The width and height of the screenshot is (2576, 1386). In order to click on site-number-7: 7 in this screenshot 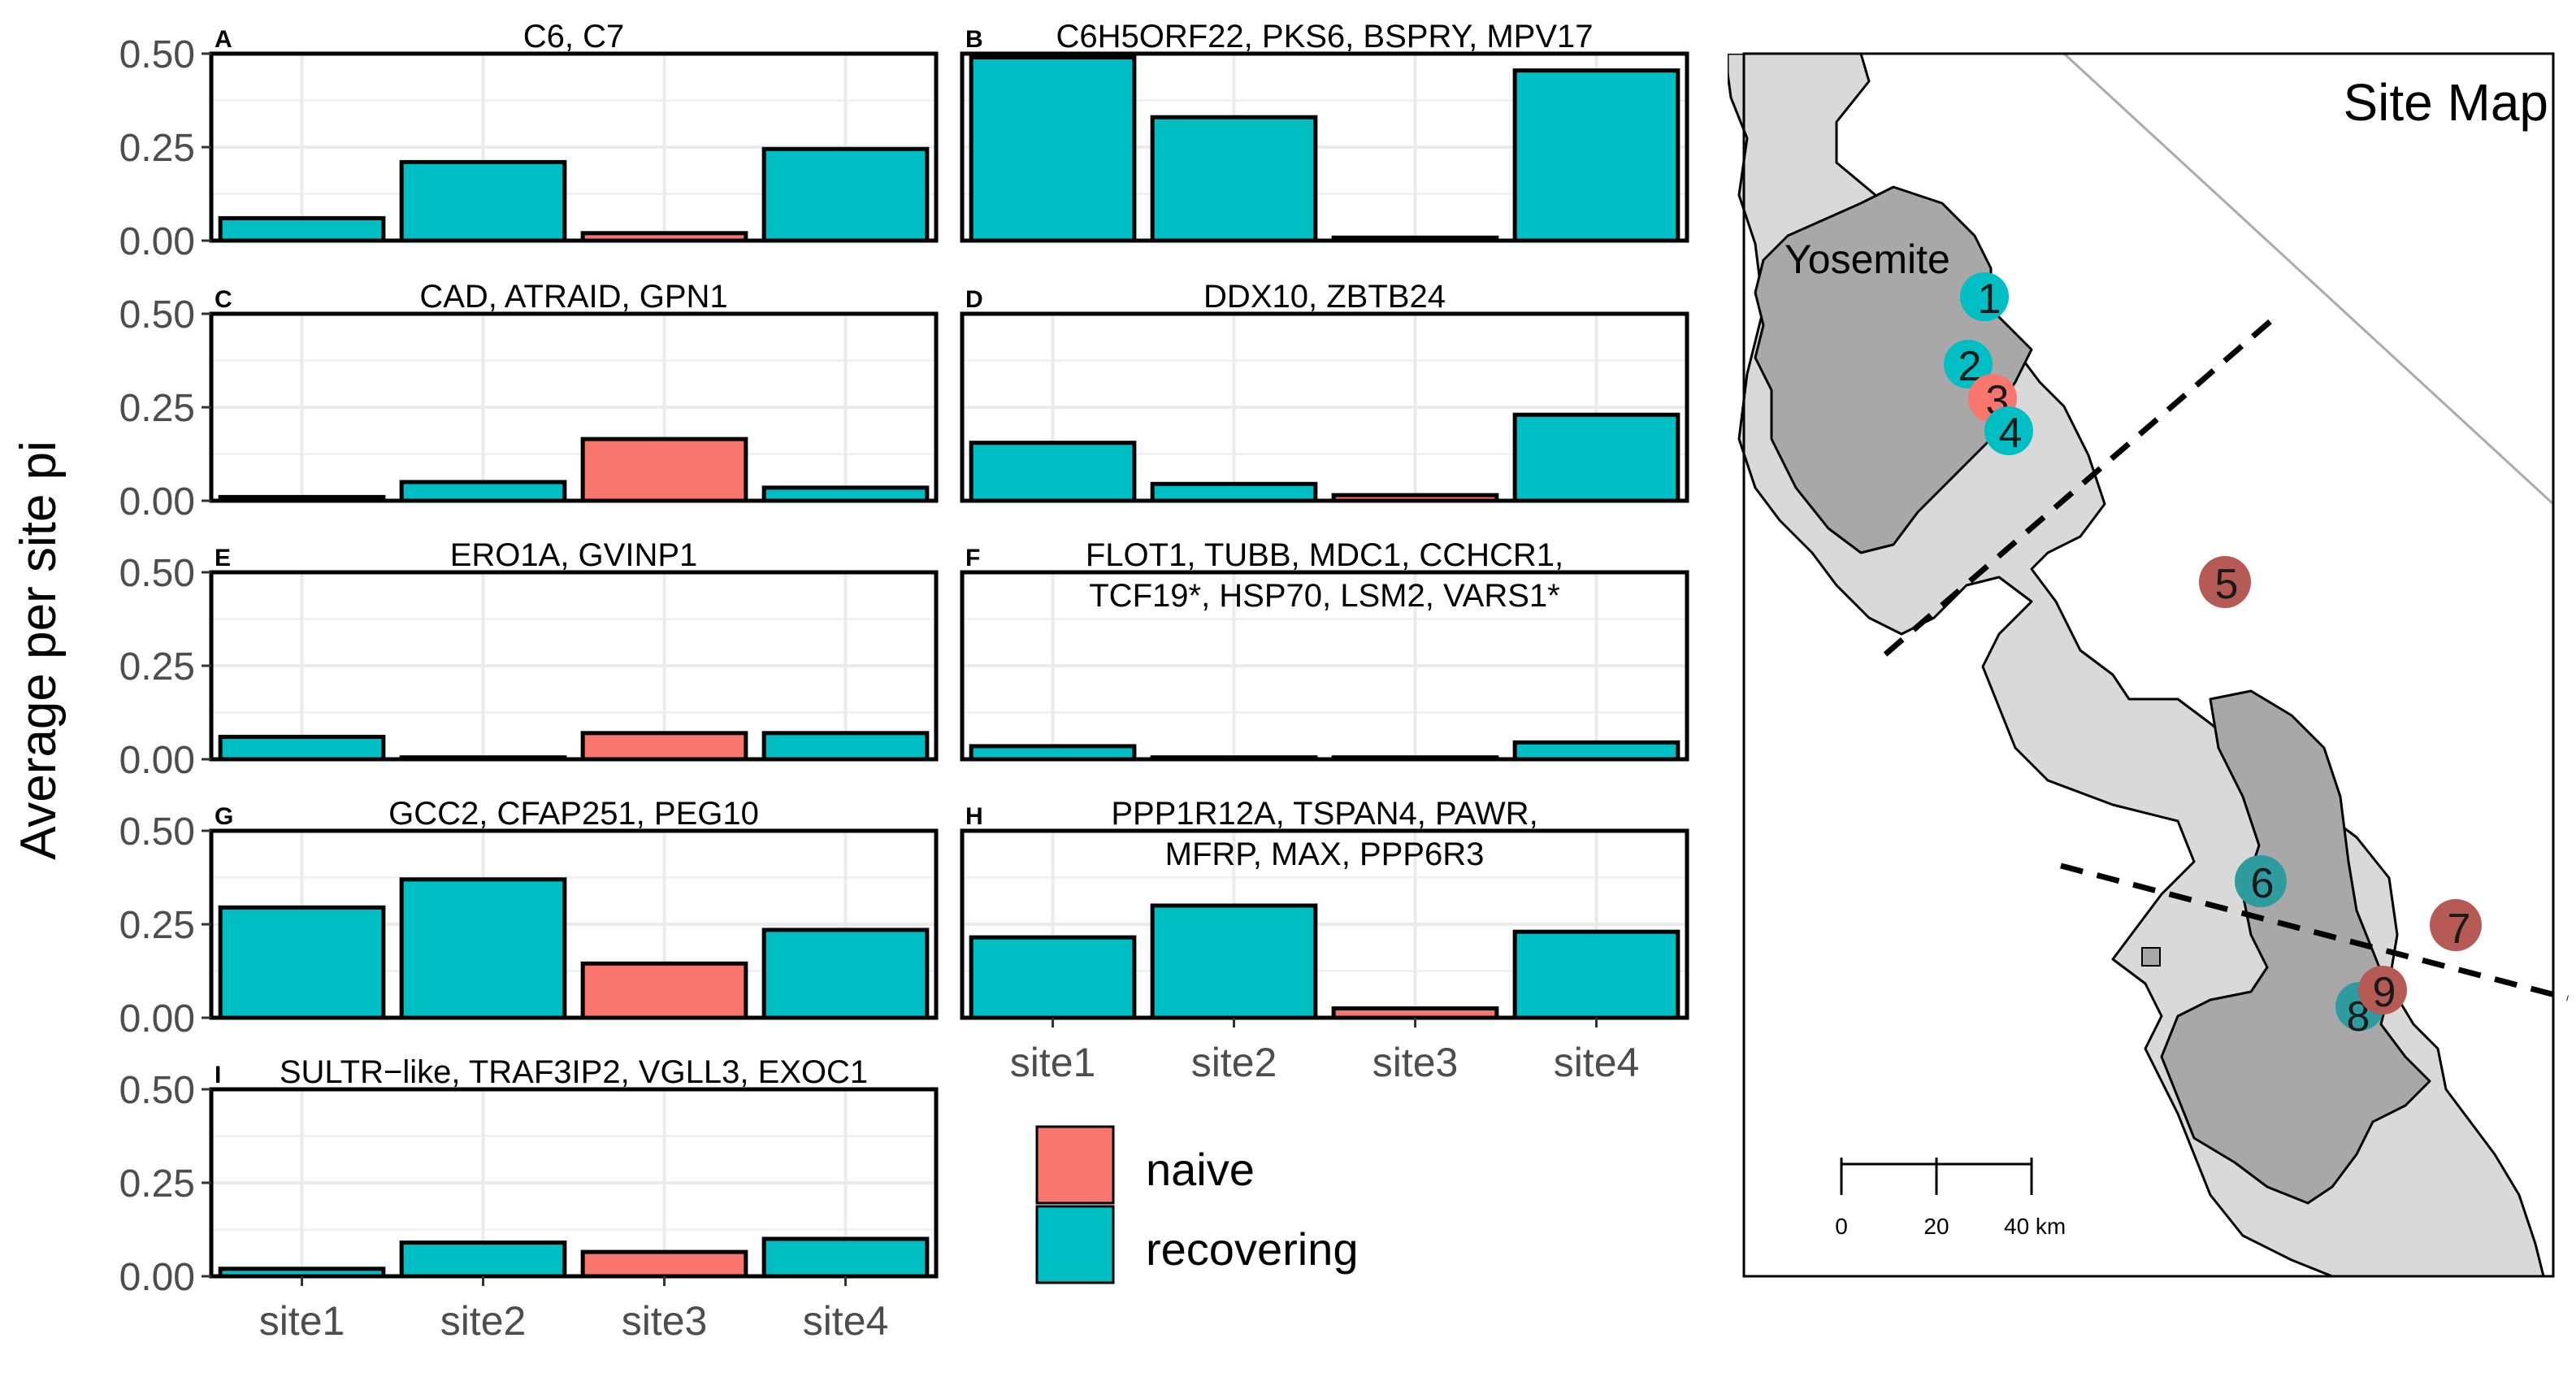, I will do `click(2459, 929)`.